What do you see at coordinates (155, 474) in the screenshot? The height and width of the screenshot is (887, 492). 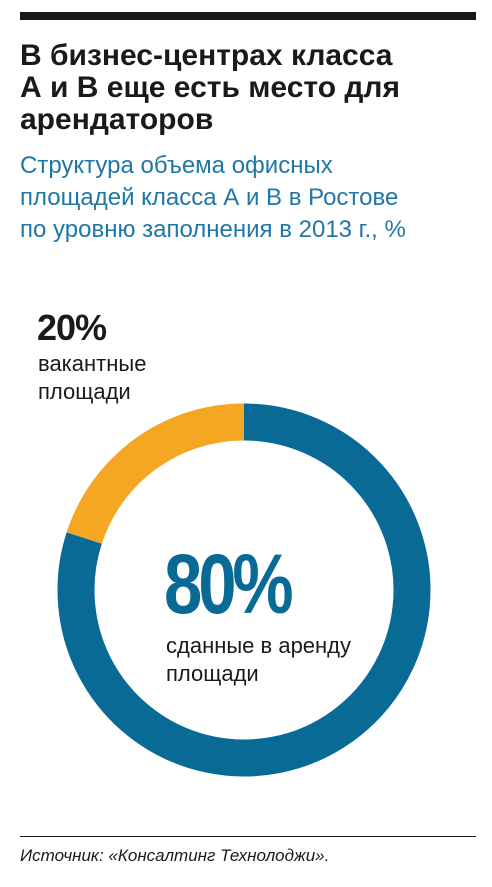 I see `donut-slice-vacant` at bounding box center [155, 474].